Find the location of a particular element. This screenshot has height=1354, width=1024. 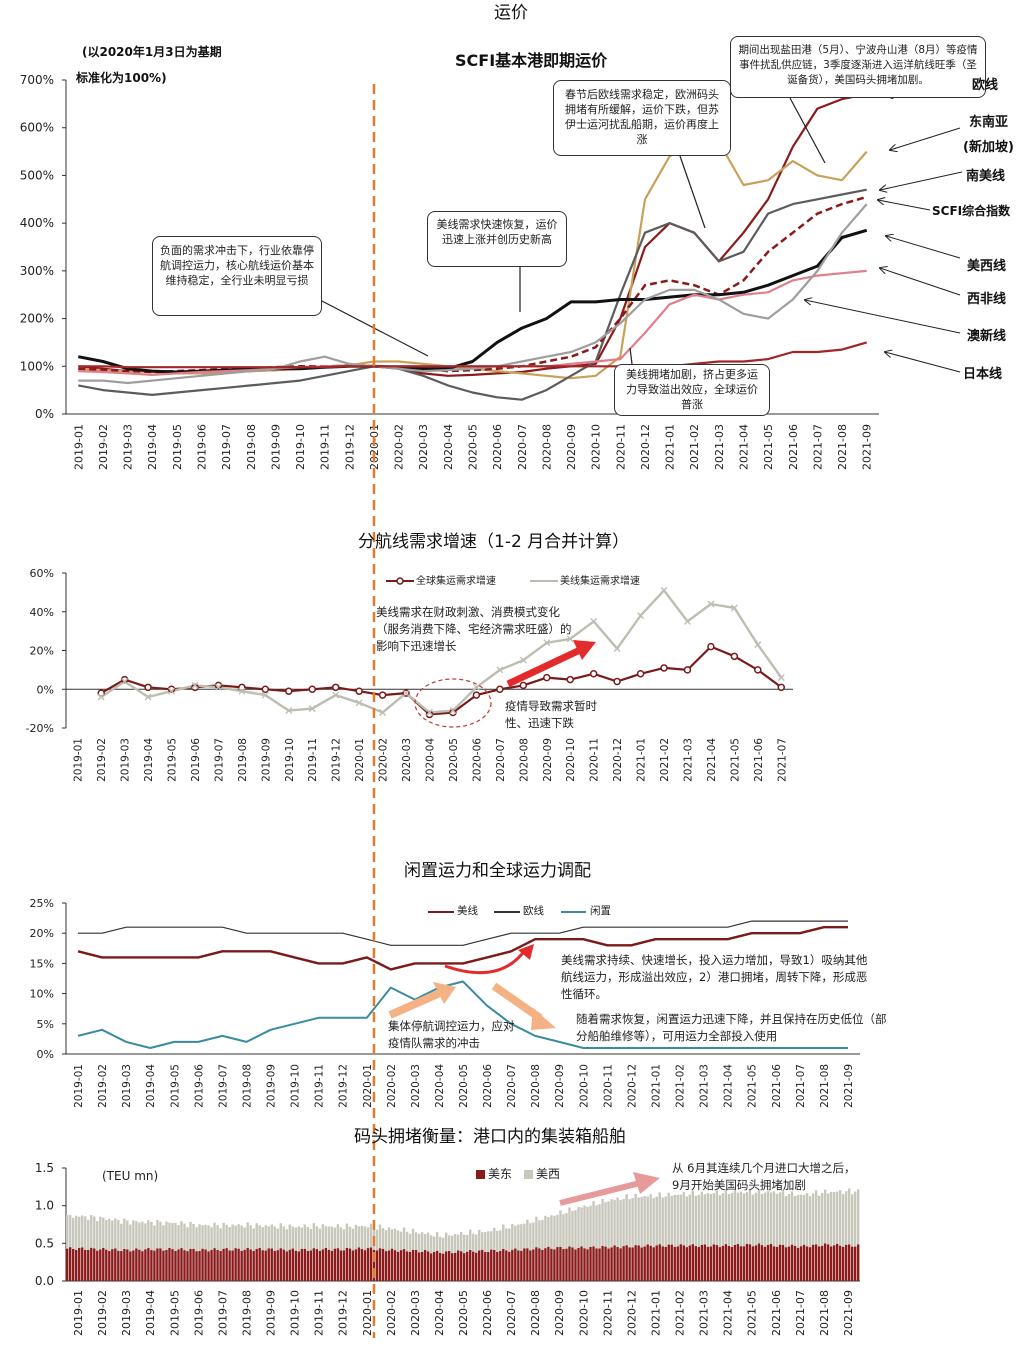

congestion-x-tick: 2021-02 is located at coordinates (680, 1313).